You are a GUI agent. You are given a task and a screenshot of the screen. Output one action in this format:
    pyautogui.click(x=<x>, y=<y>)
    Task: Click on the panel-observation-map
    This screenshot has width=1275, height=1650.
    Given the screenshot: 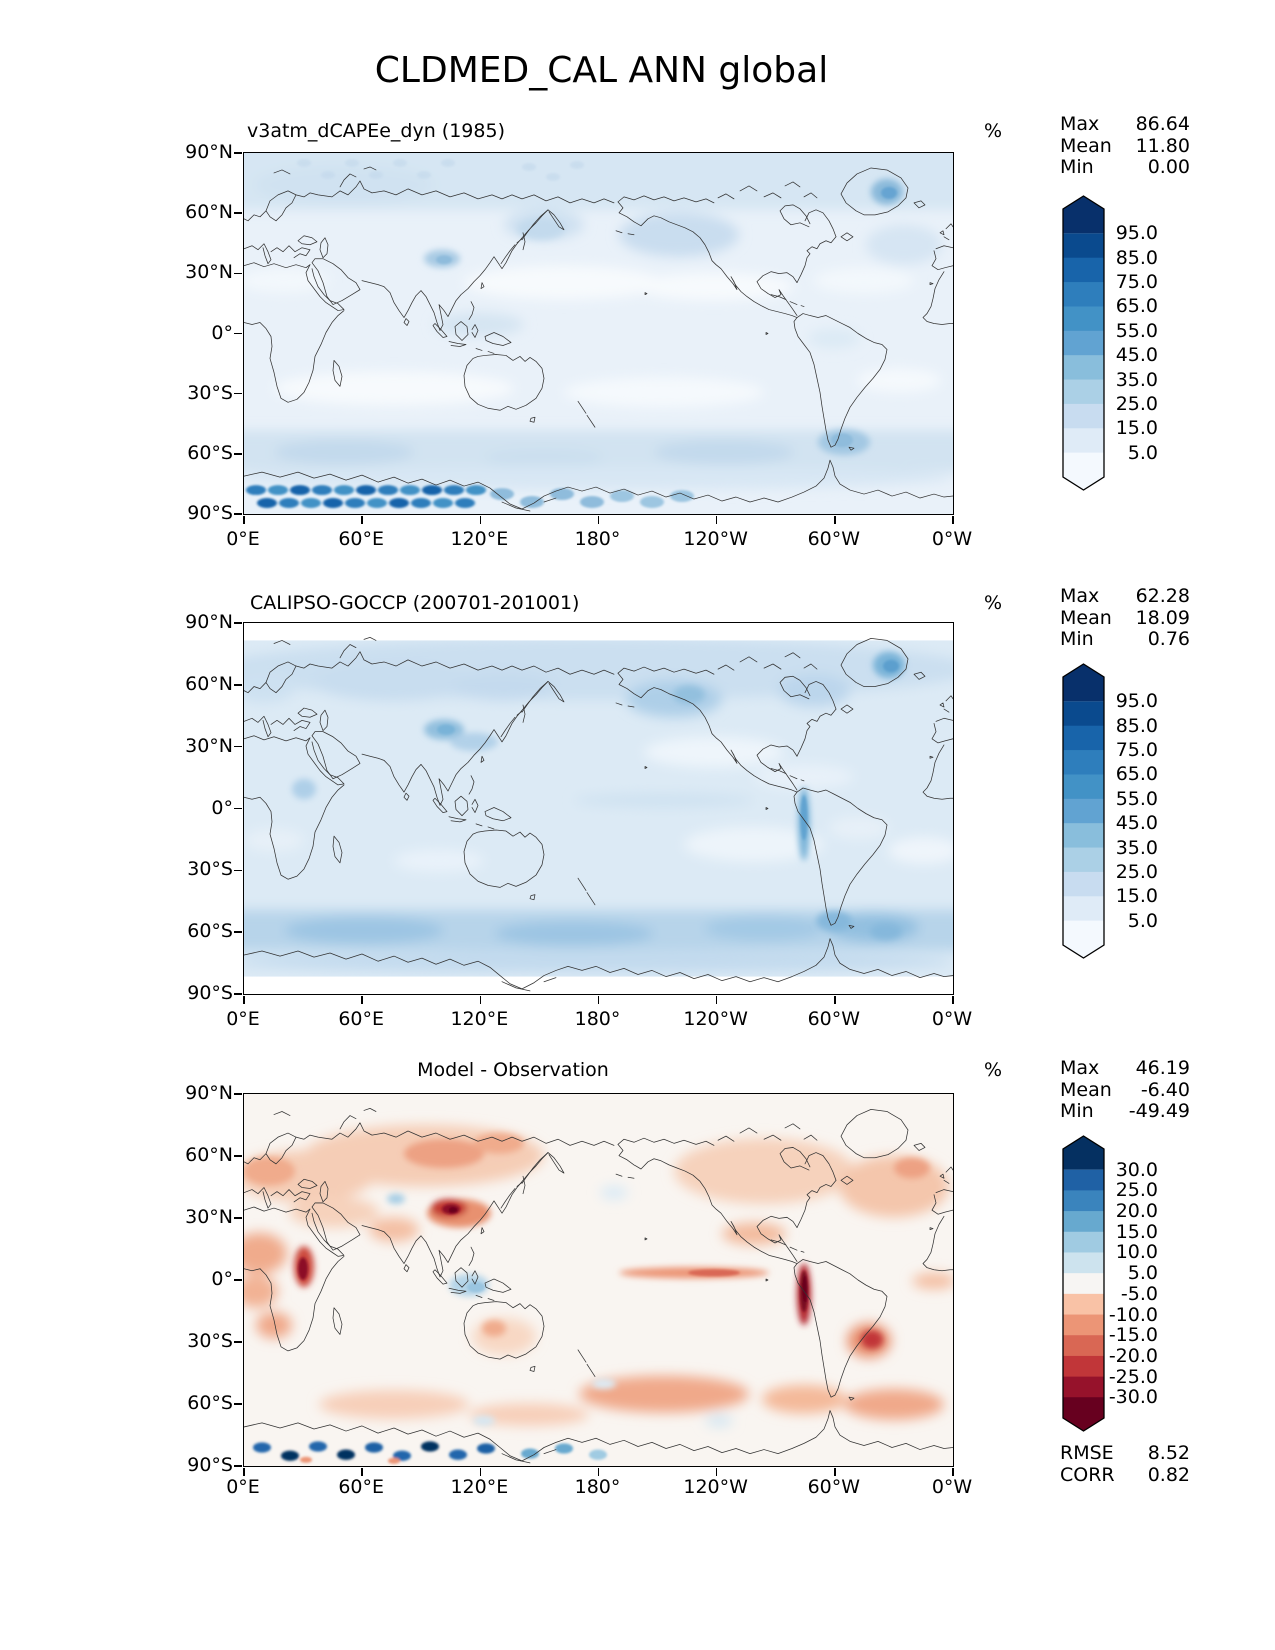 What is the action you would take?
    pyautogui.click(x=594, y=813)
    